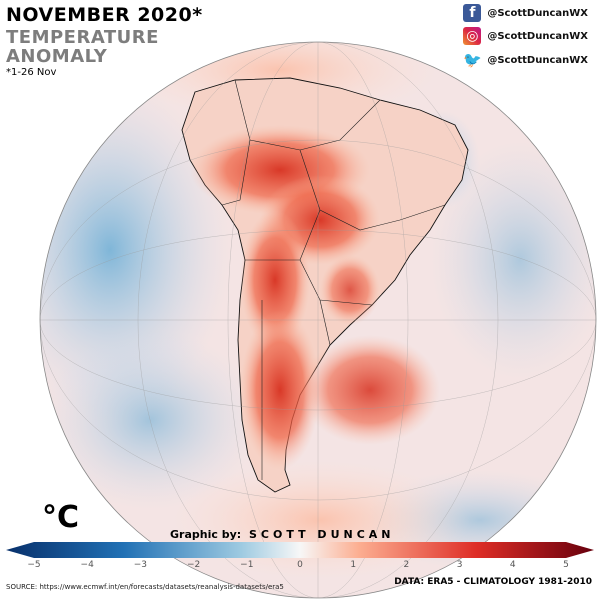  I want to click on social-instagram: ◎ @ScottDuncanWX, so click(525, 36).